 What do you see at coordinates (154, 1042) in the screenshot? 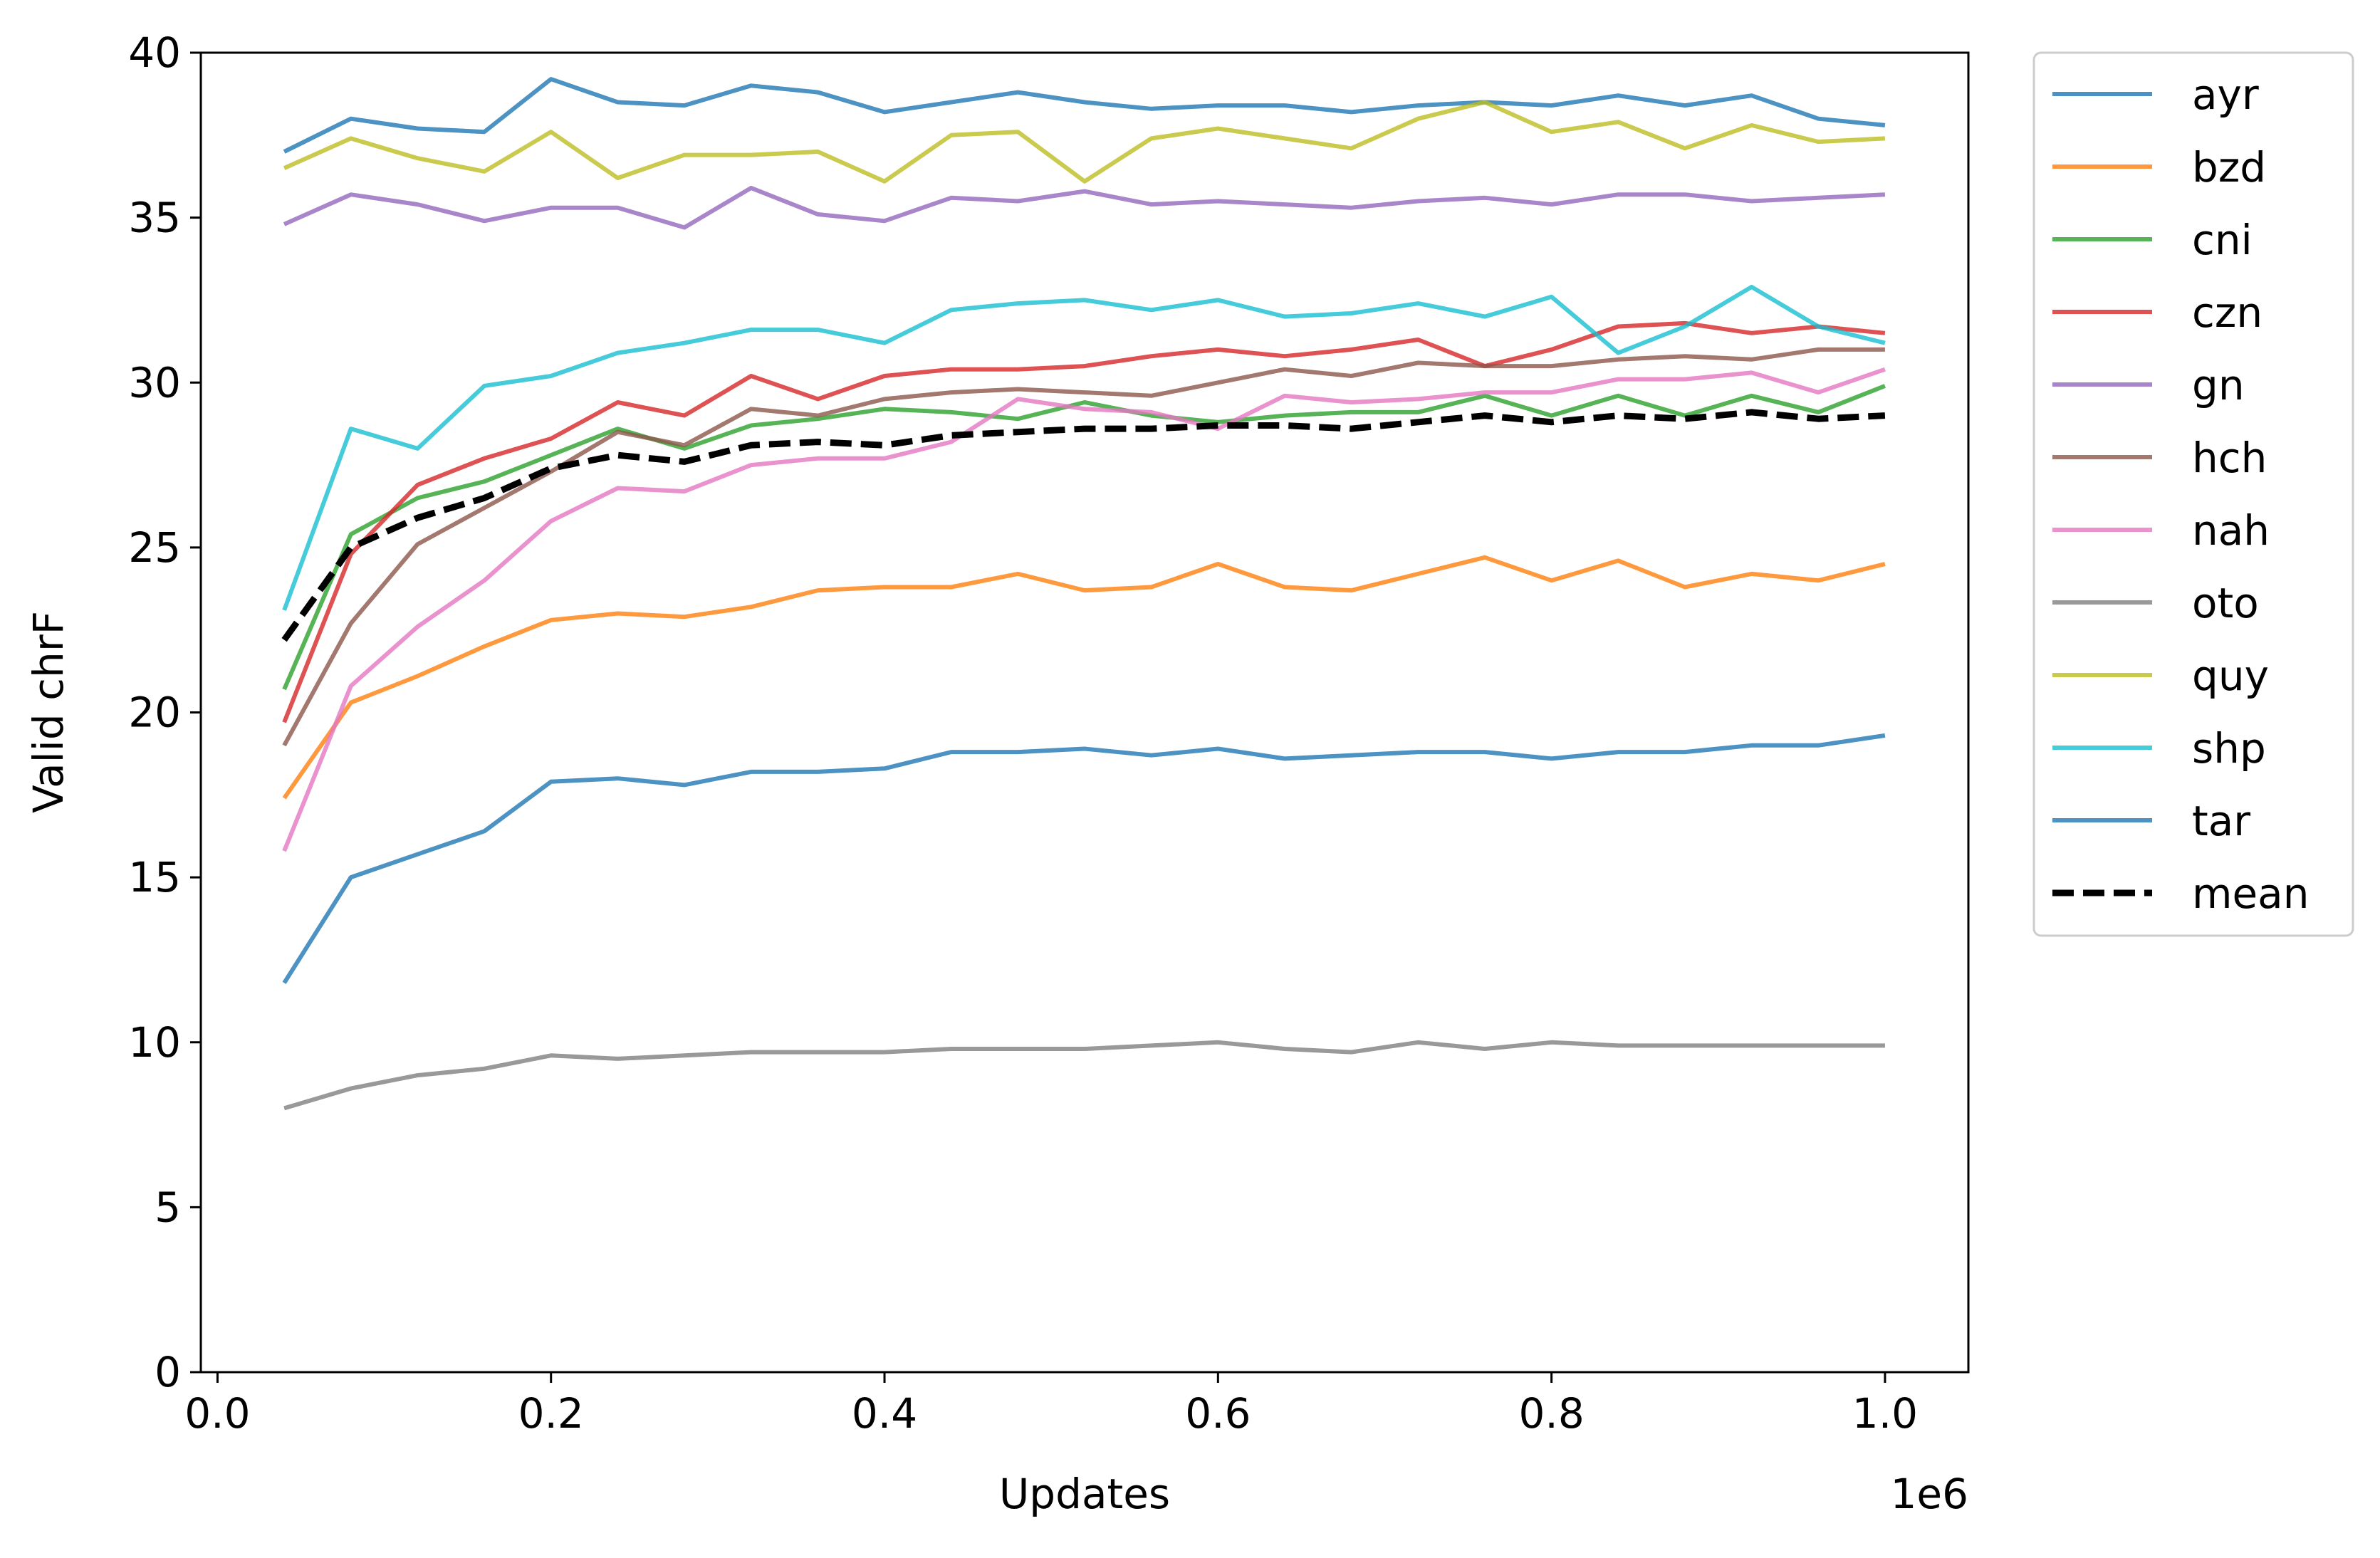
I see `y-tick-label: 10` at bounding box center [154, 1042].